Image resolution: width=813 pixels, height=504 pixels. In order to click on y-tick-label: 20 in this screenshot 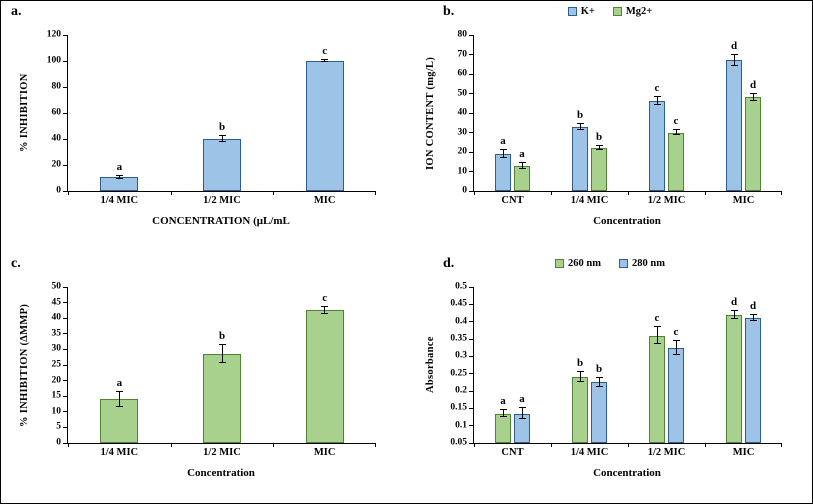, I will do `click(56, 379)`.